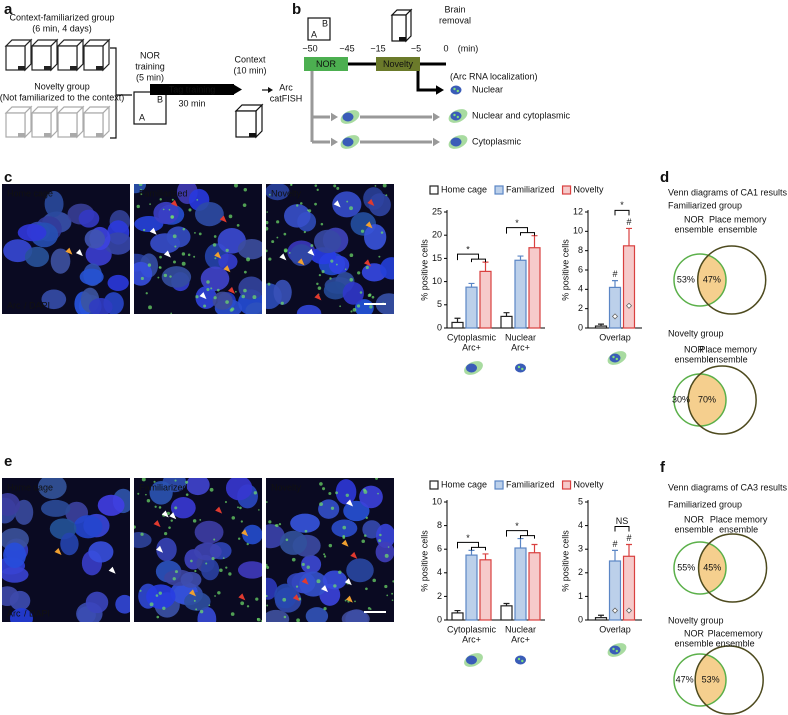 The height and width of the screenshot is (715, 788). Describe the element at coordinates (8, 177) in the screenshot. I see `panel-label: c` at that location.